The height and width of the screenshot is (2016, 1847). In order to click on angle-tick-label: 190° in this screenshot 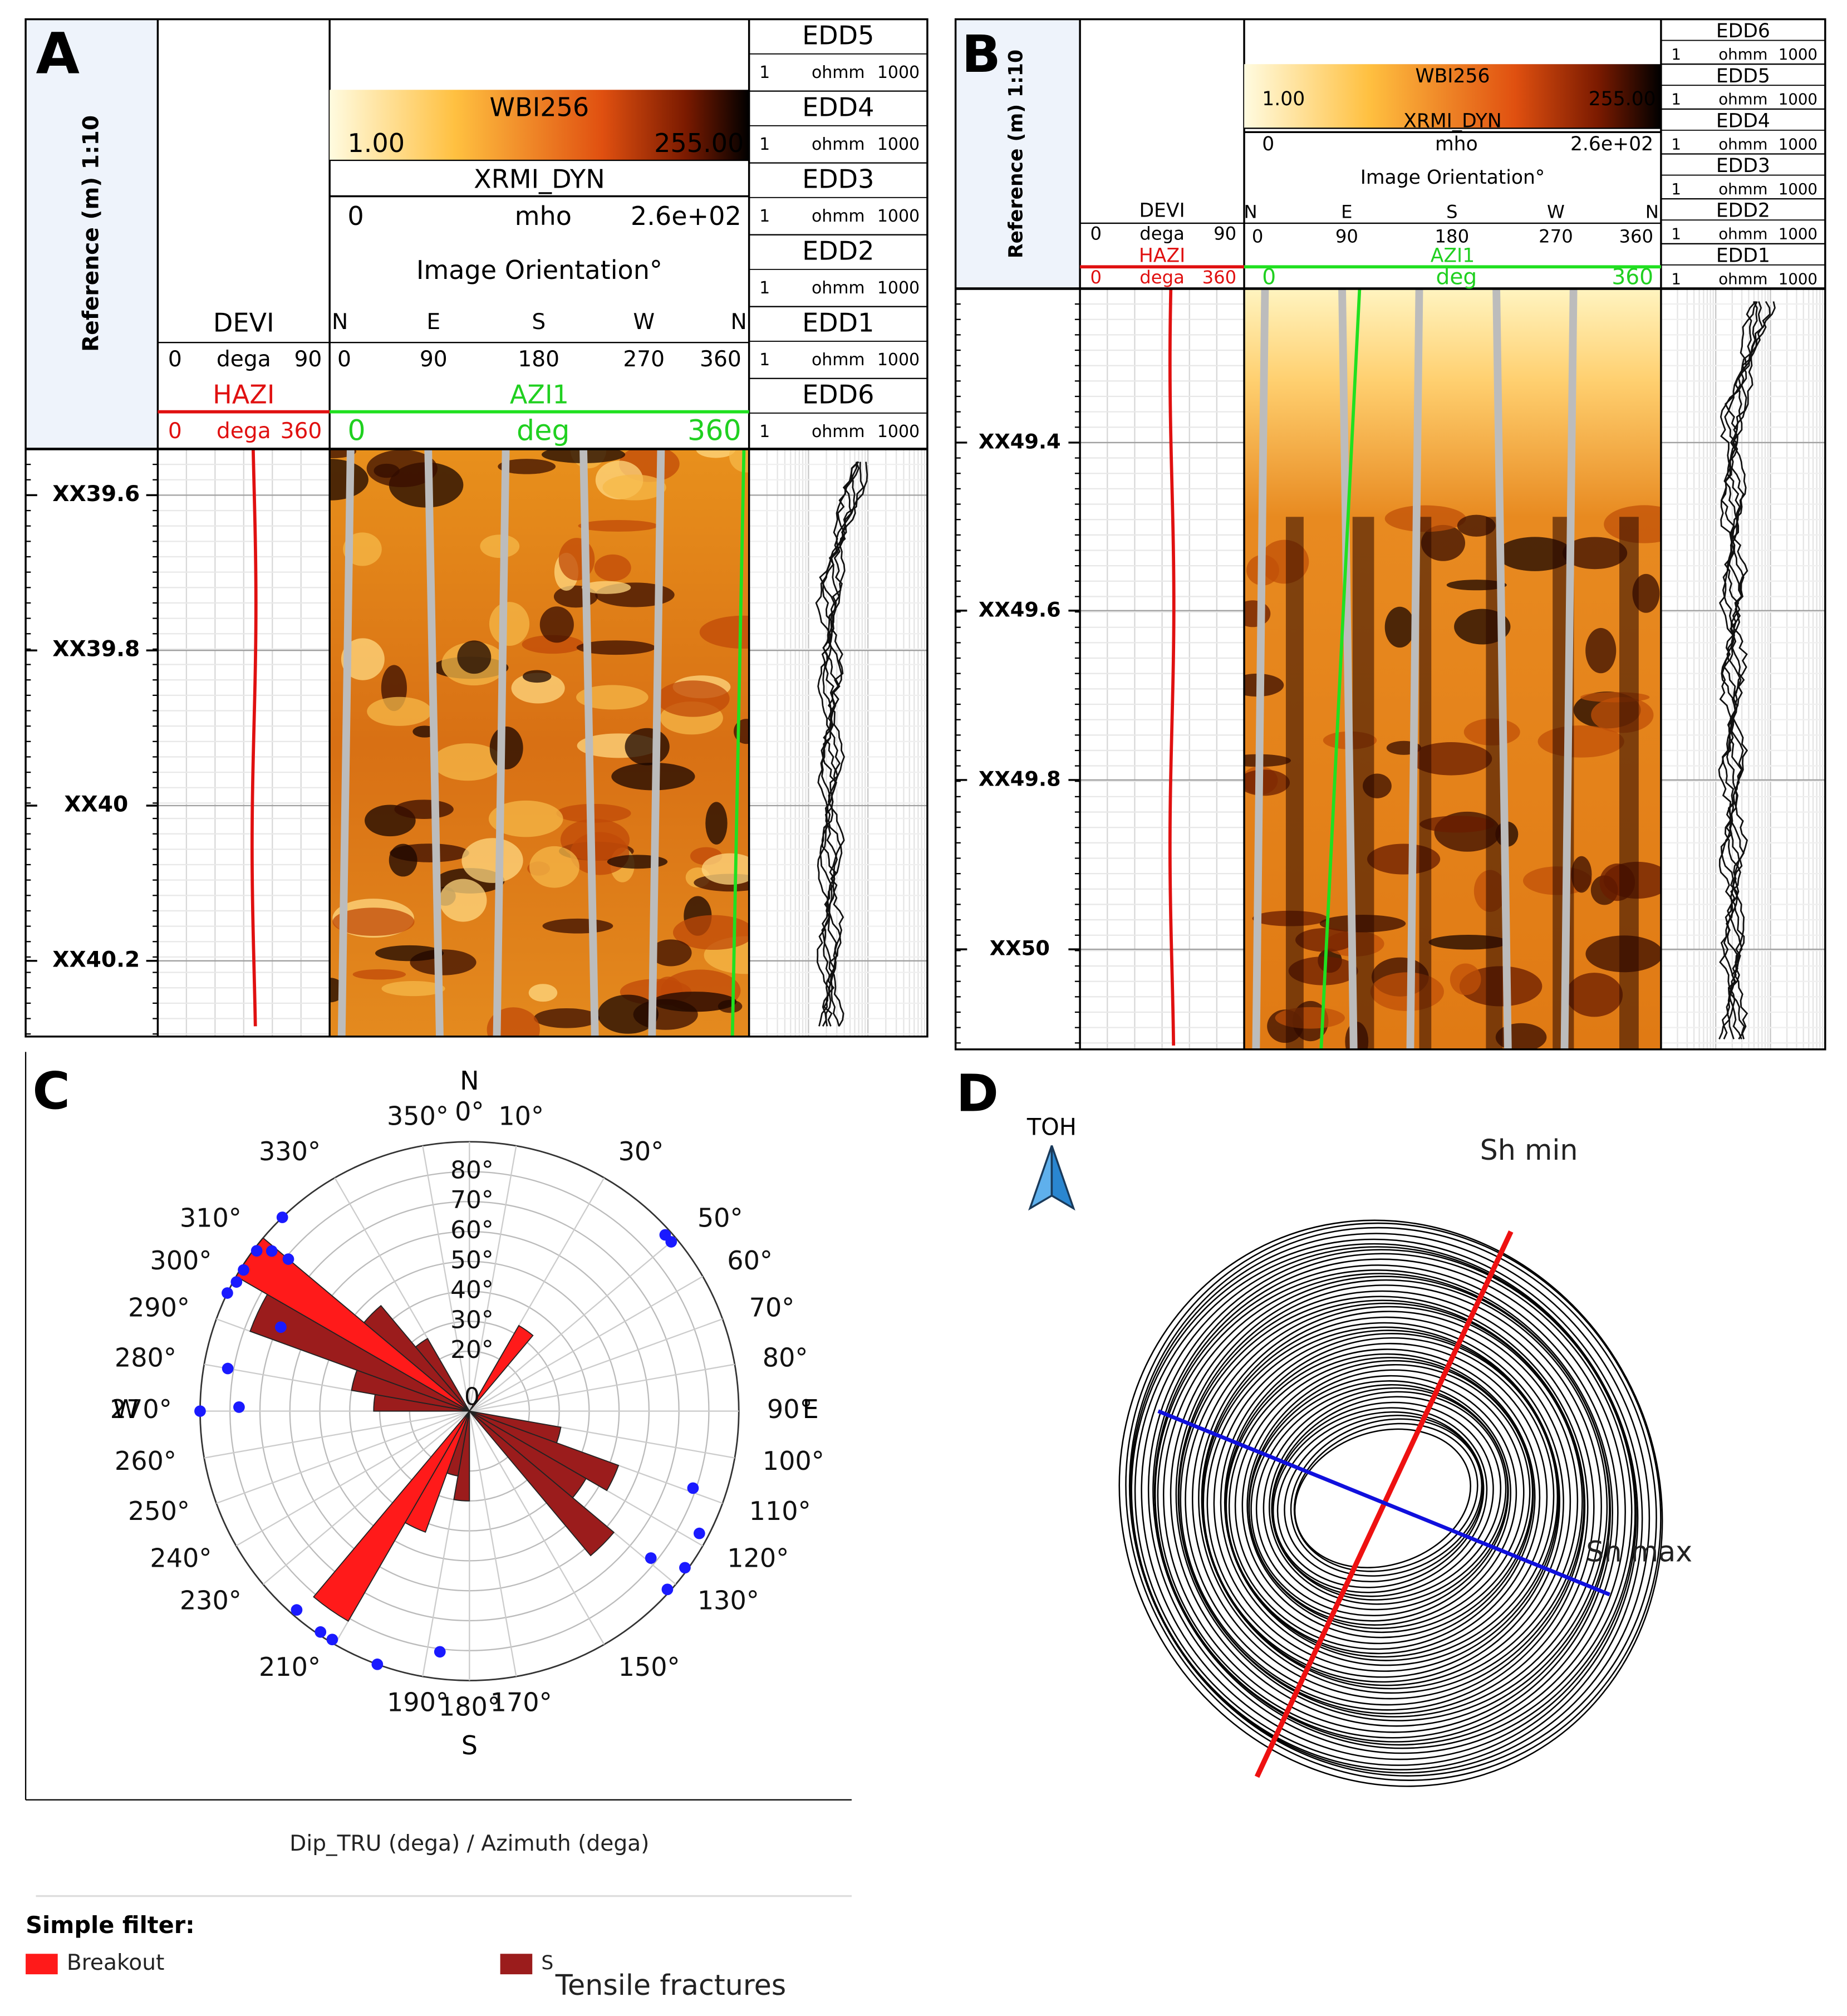, I will do `click(418, 1703)`.